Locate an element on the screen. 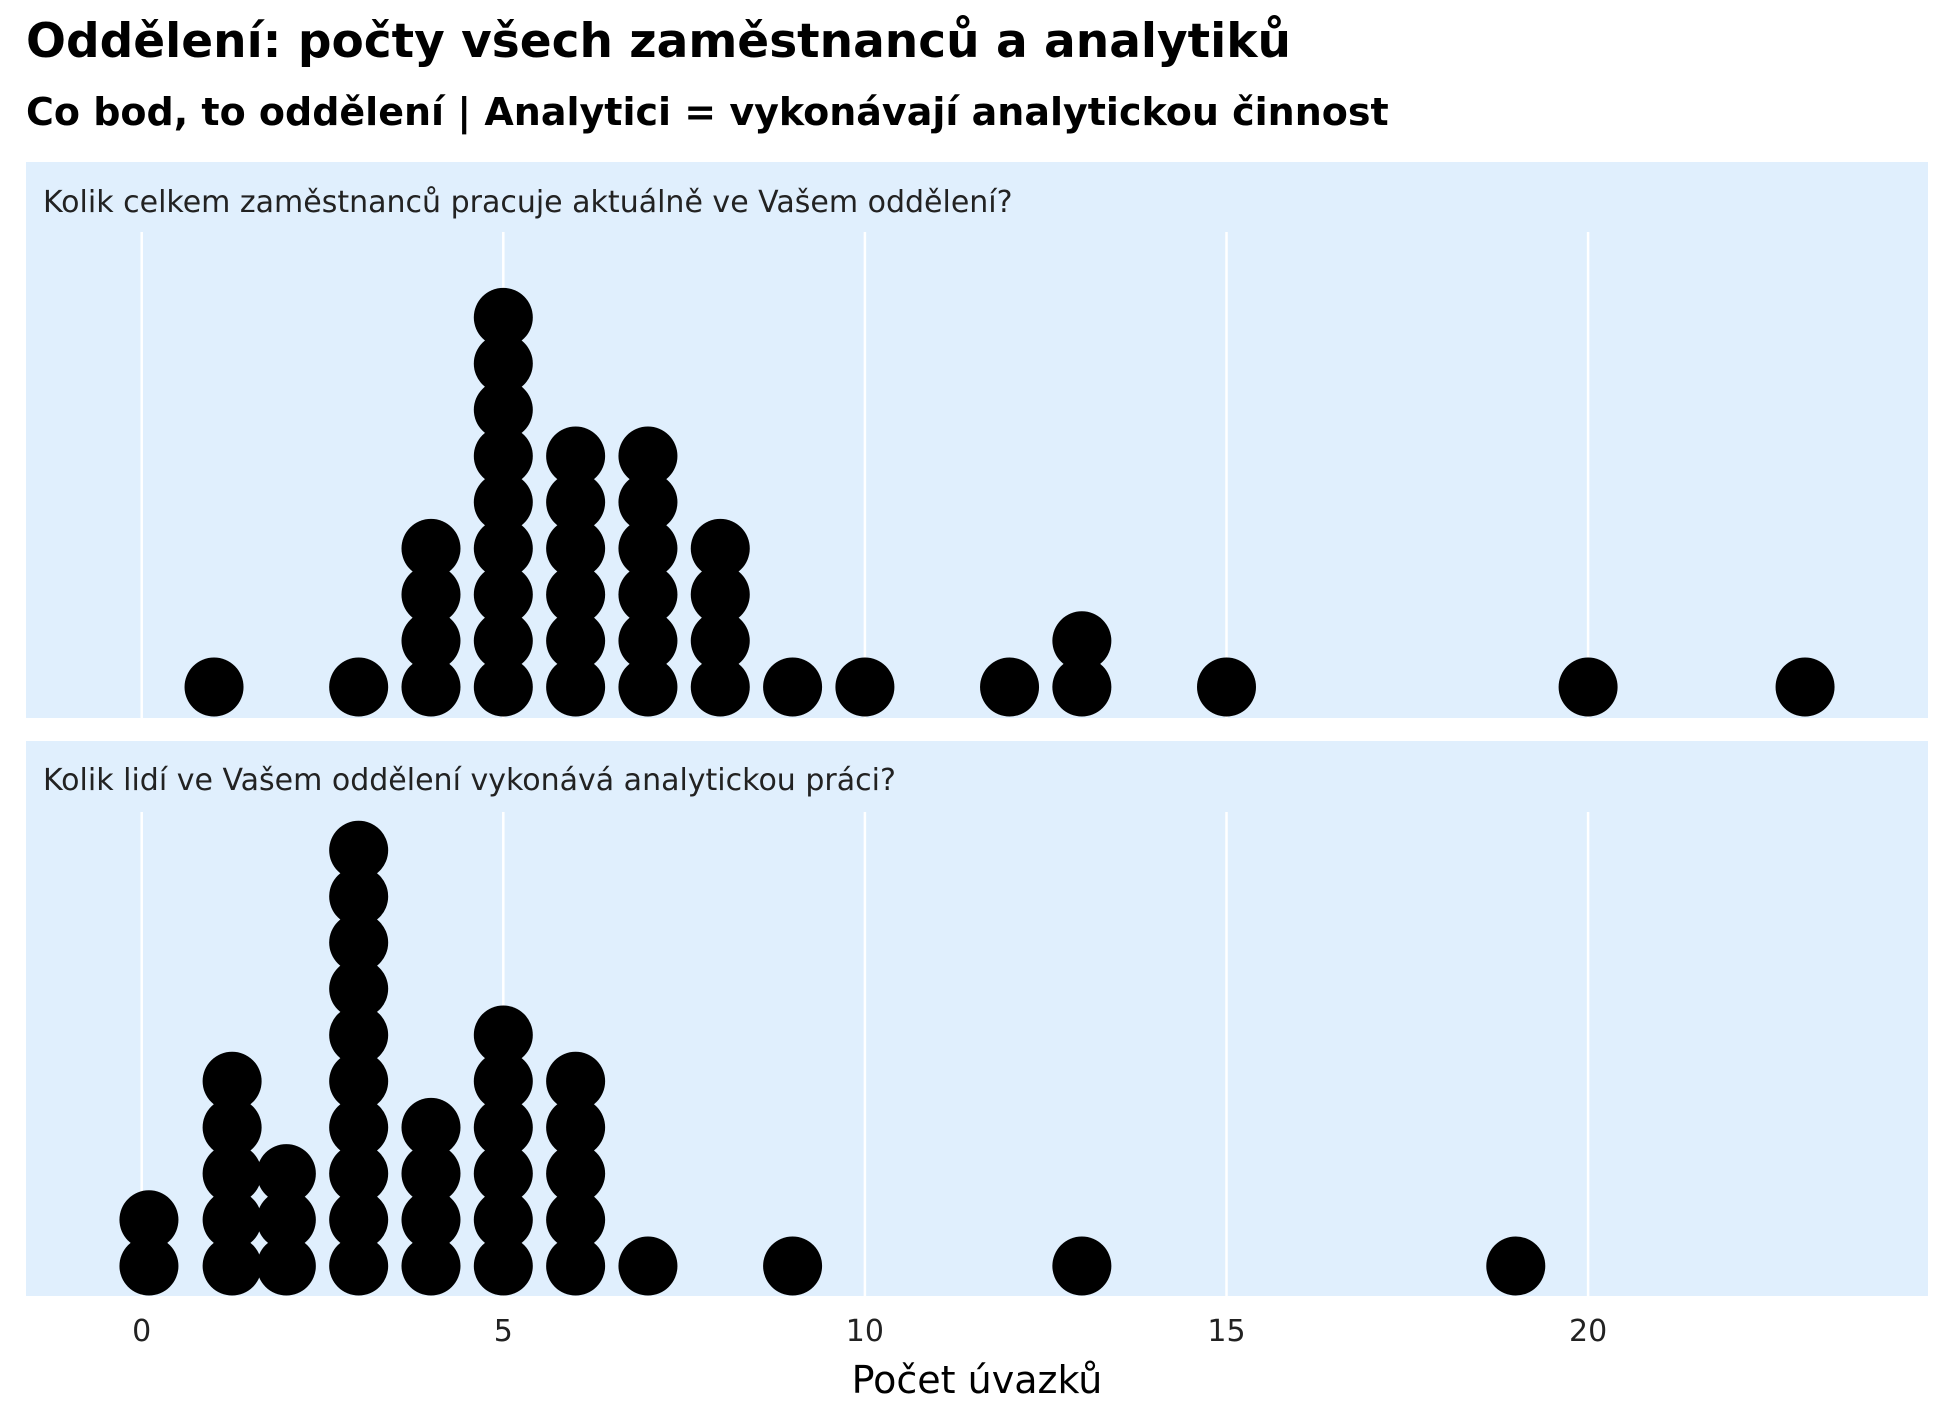  x-tick-label: 15 is located at coordinates (1226, 1331).